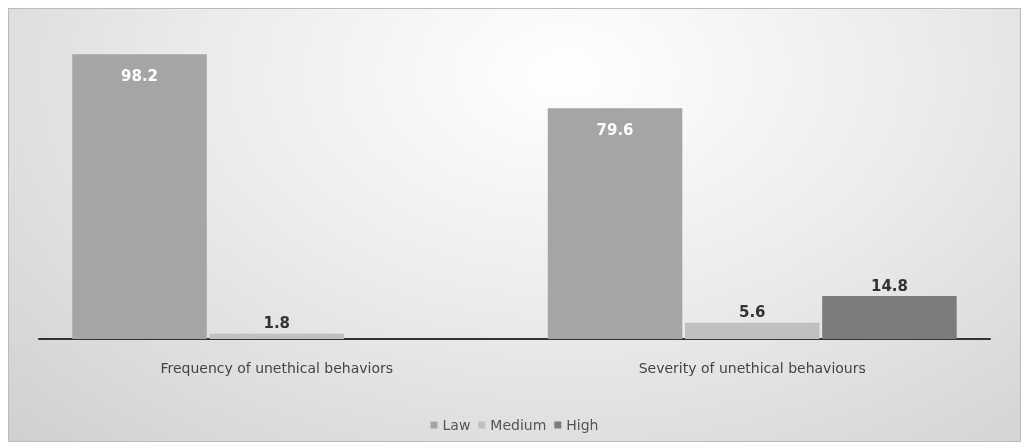  I want to click on data-label: 98.2, so click(140, 75).